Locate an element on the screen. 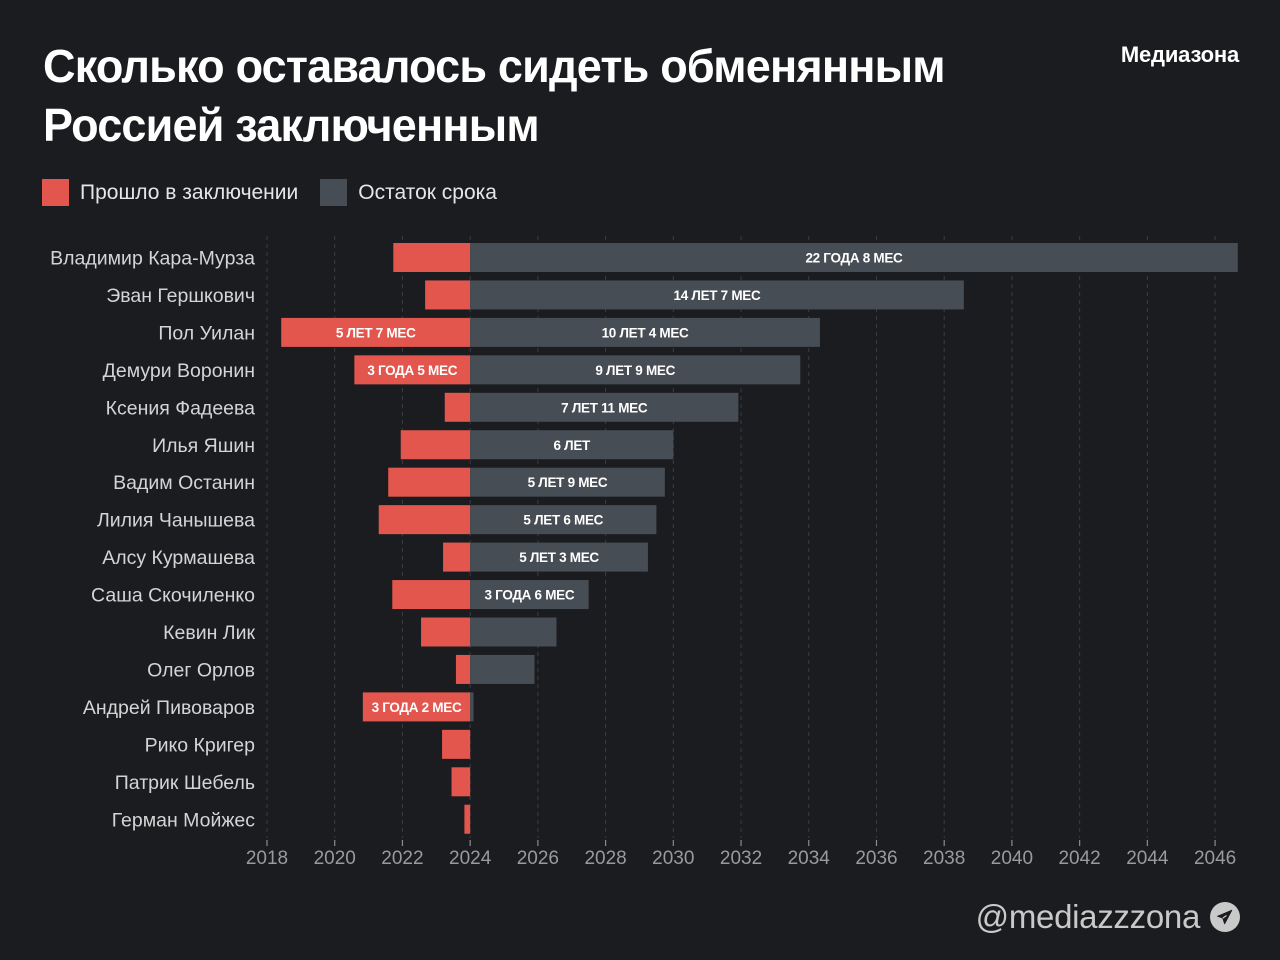  category-label: Ксения Фадеева is located at coordinates (180, 408).